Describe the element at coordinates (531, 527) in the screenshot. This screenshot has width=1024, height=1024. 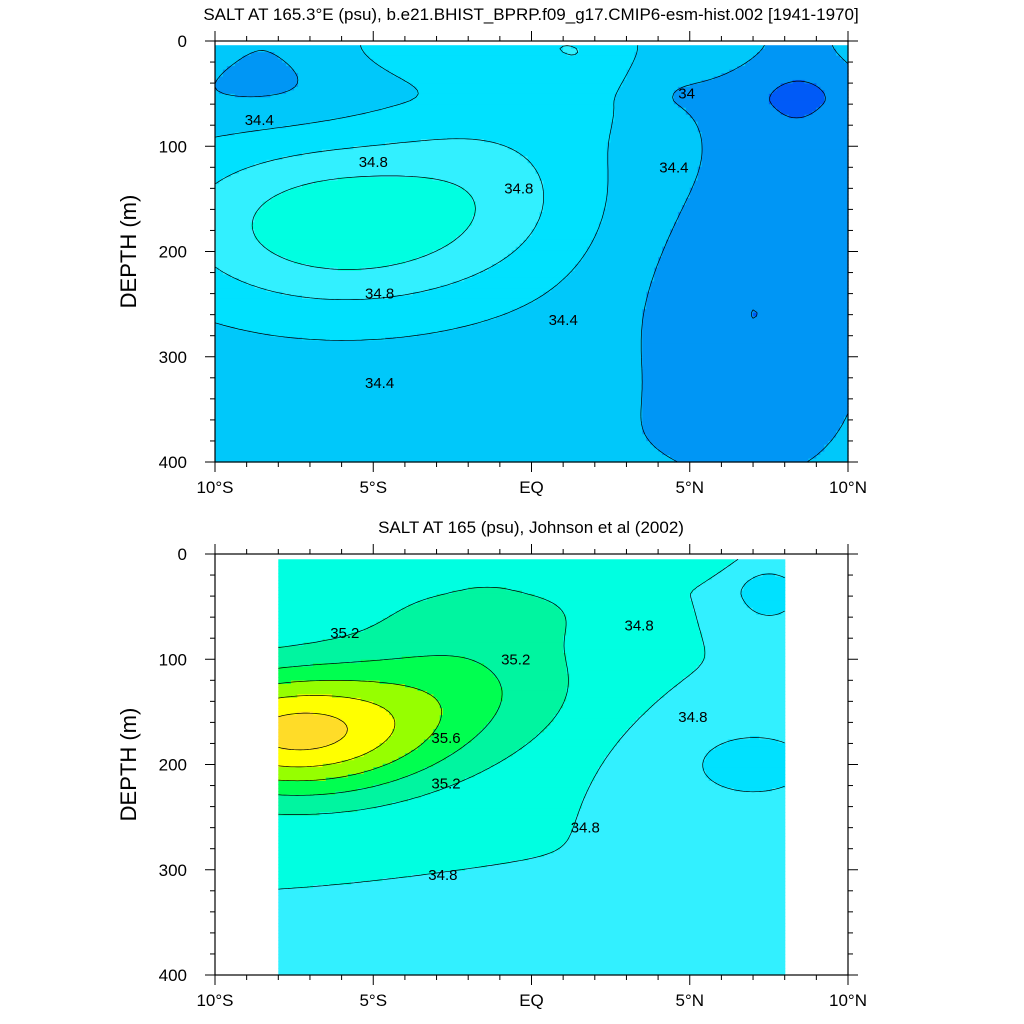
I see `panel-title: SALT AT 165 (psu), Johnson et al (2002)` at that location.